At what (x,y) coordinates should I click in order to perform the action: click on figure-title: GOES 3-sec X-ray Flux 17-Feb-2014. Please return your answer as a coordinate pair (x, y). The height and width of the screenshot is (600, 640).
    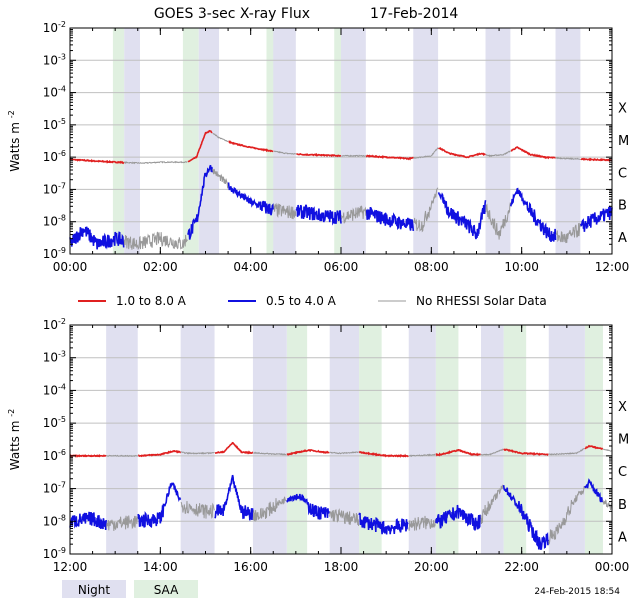
    Looking at the image, I should click on (306, 14).